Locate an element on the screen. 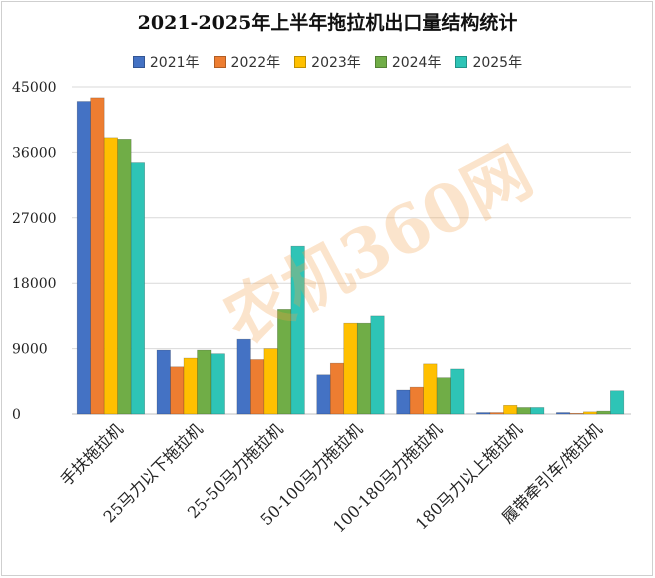  legend-item: 2022年 is located at coordinates (247, 62).